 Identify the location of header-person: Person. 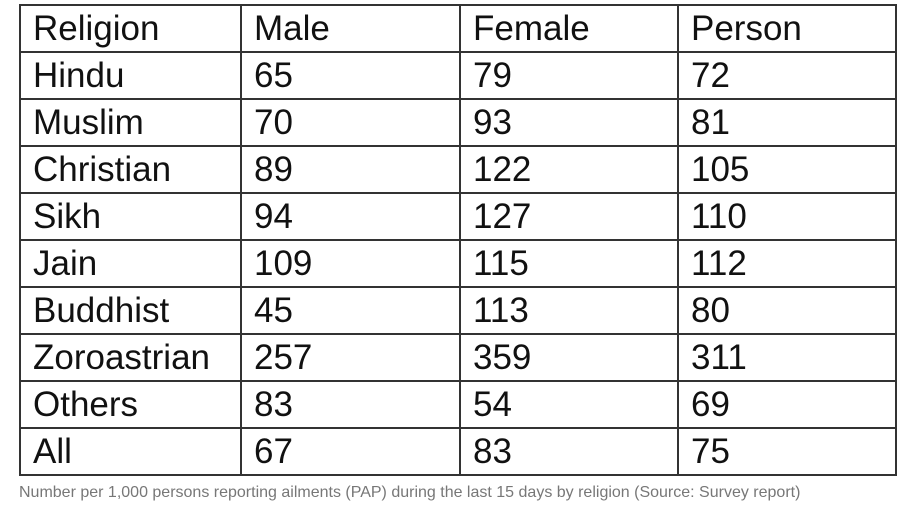
(787, 28).